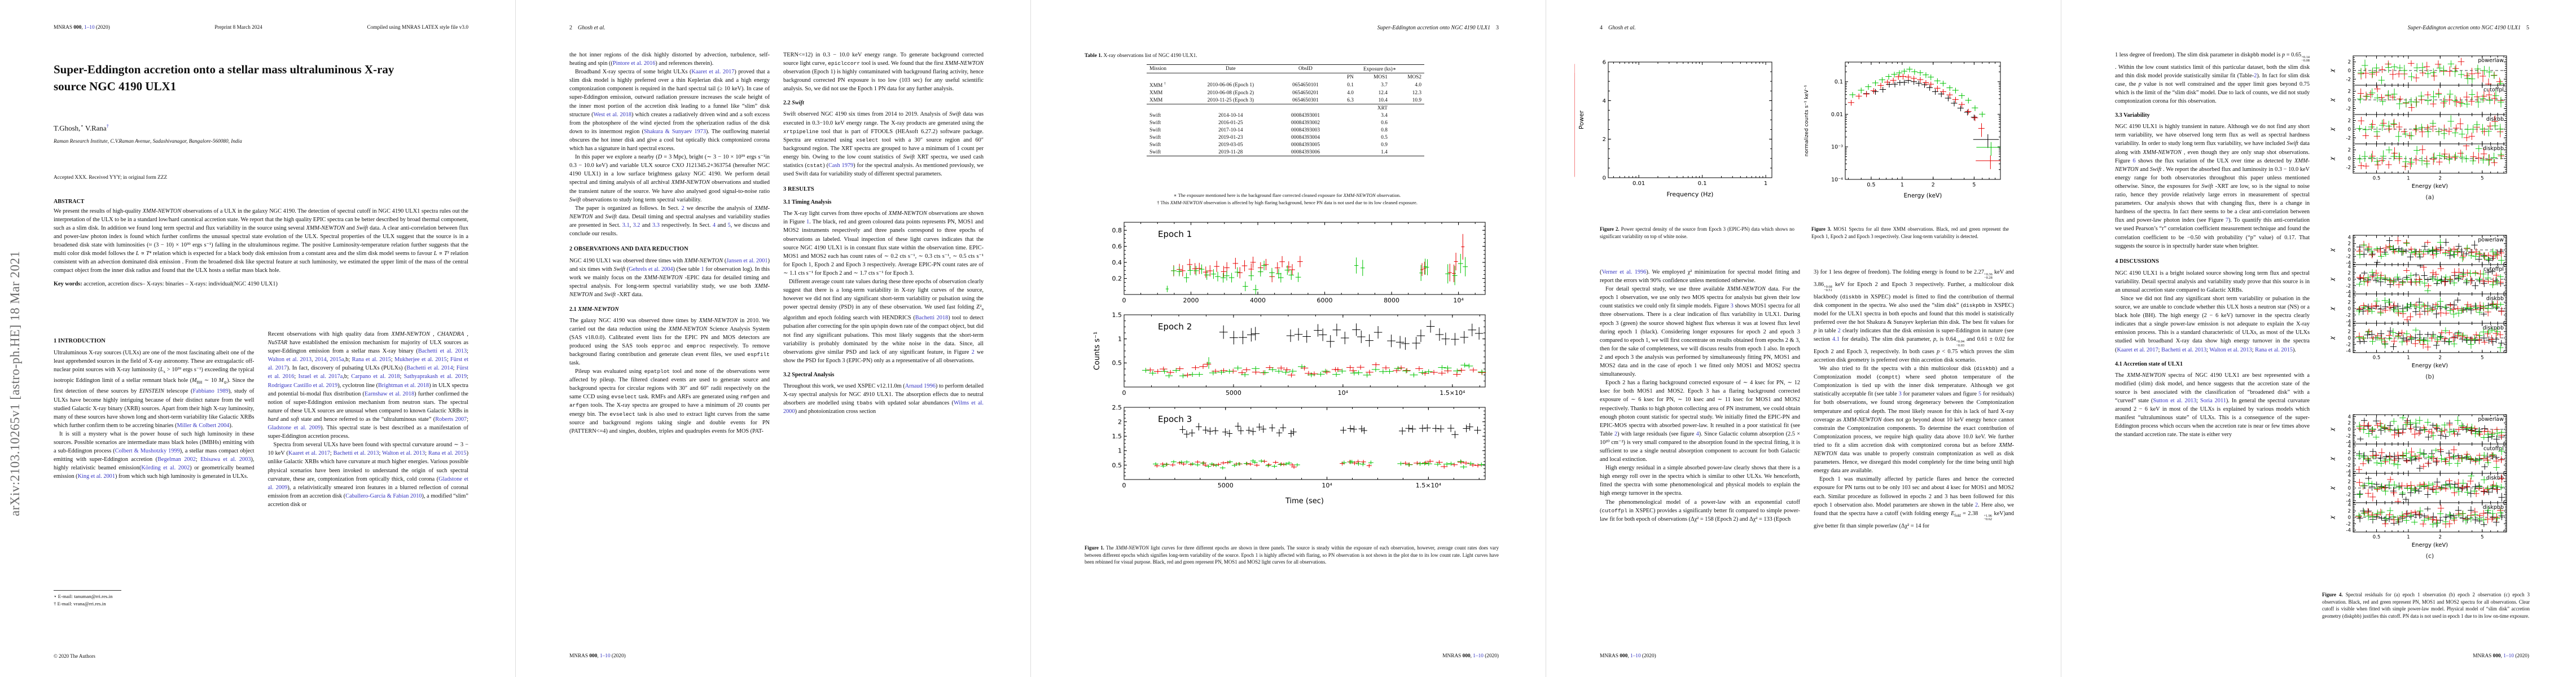  What do you see at coordinates (2227, 221) in the screenshot?
I see `citation-link: 7` at bounding box center [2227, 221].